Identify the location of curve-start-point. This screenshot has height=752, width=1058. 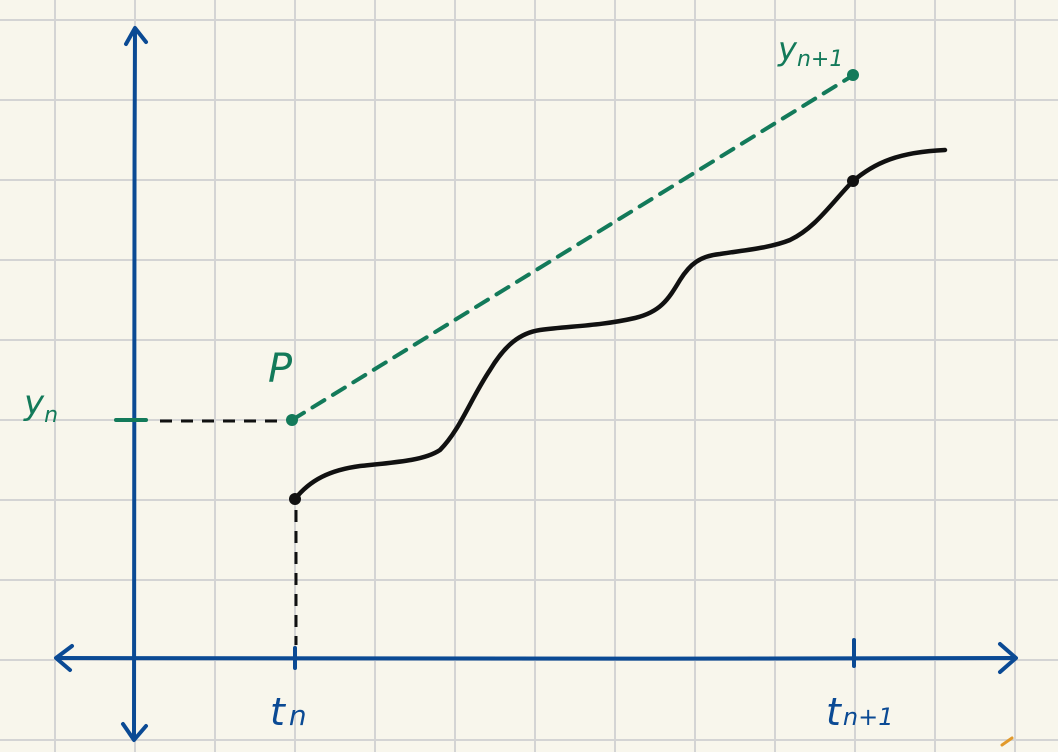
(295, 499).